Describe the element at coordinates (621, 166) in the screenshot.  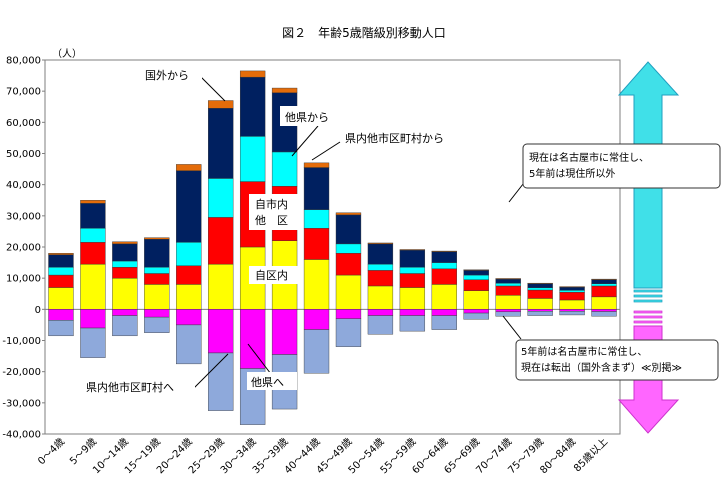
I see `callout-inflow: 現在は名古屋市に常住し、 5年前は現住所以外` at that location.